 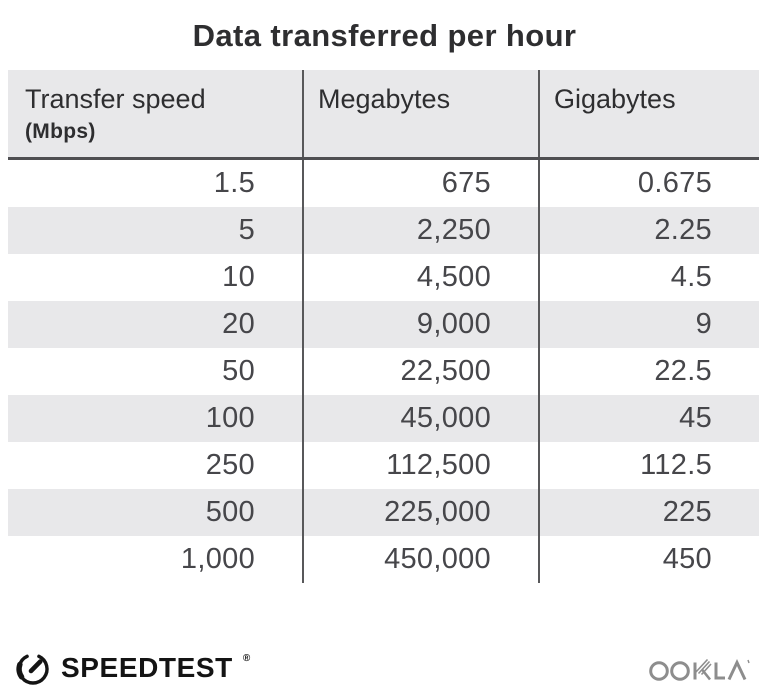 I want to click on table-row: 5 2,250 2.25, so click(x=383, y=230).